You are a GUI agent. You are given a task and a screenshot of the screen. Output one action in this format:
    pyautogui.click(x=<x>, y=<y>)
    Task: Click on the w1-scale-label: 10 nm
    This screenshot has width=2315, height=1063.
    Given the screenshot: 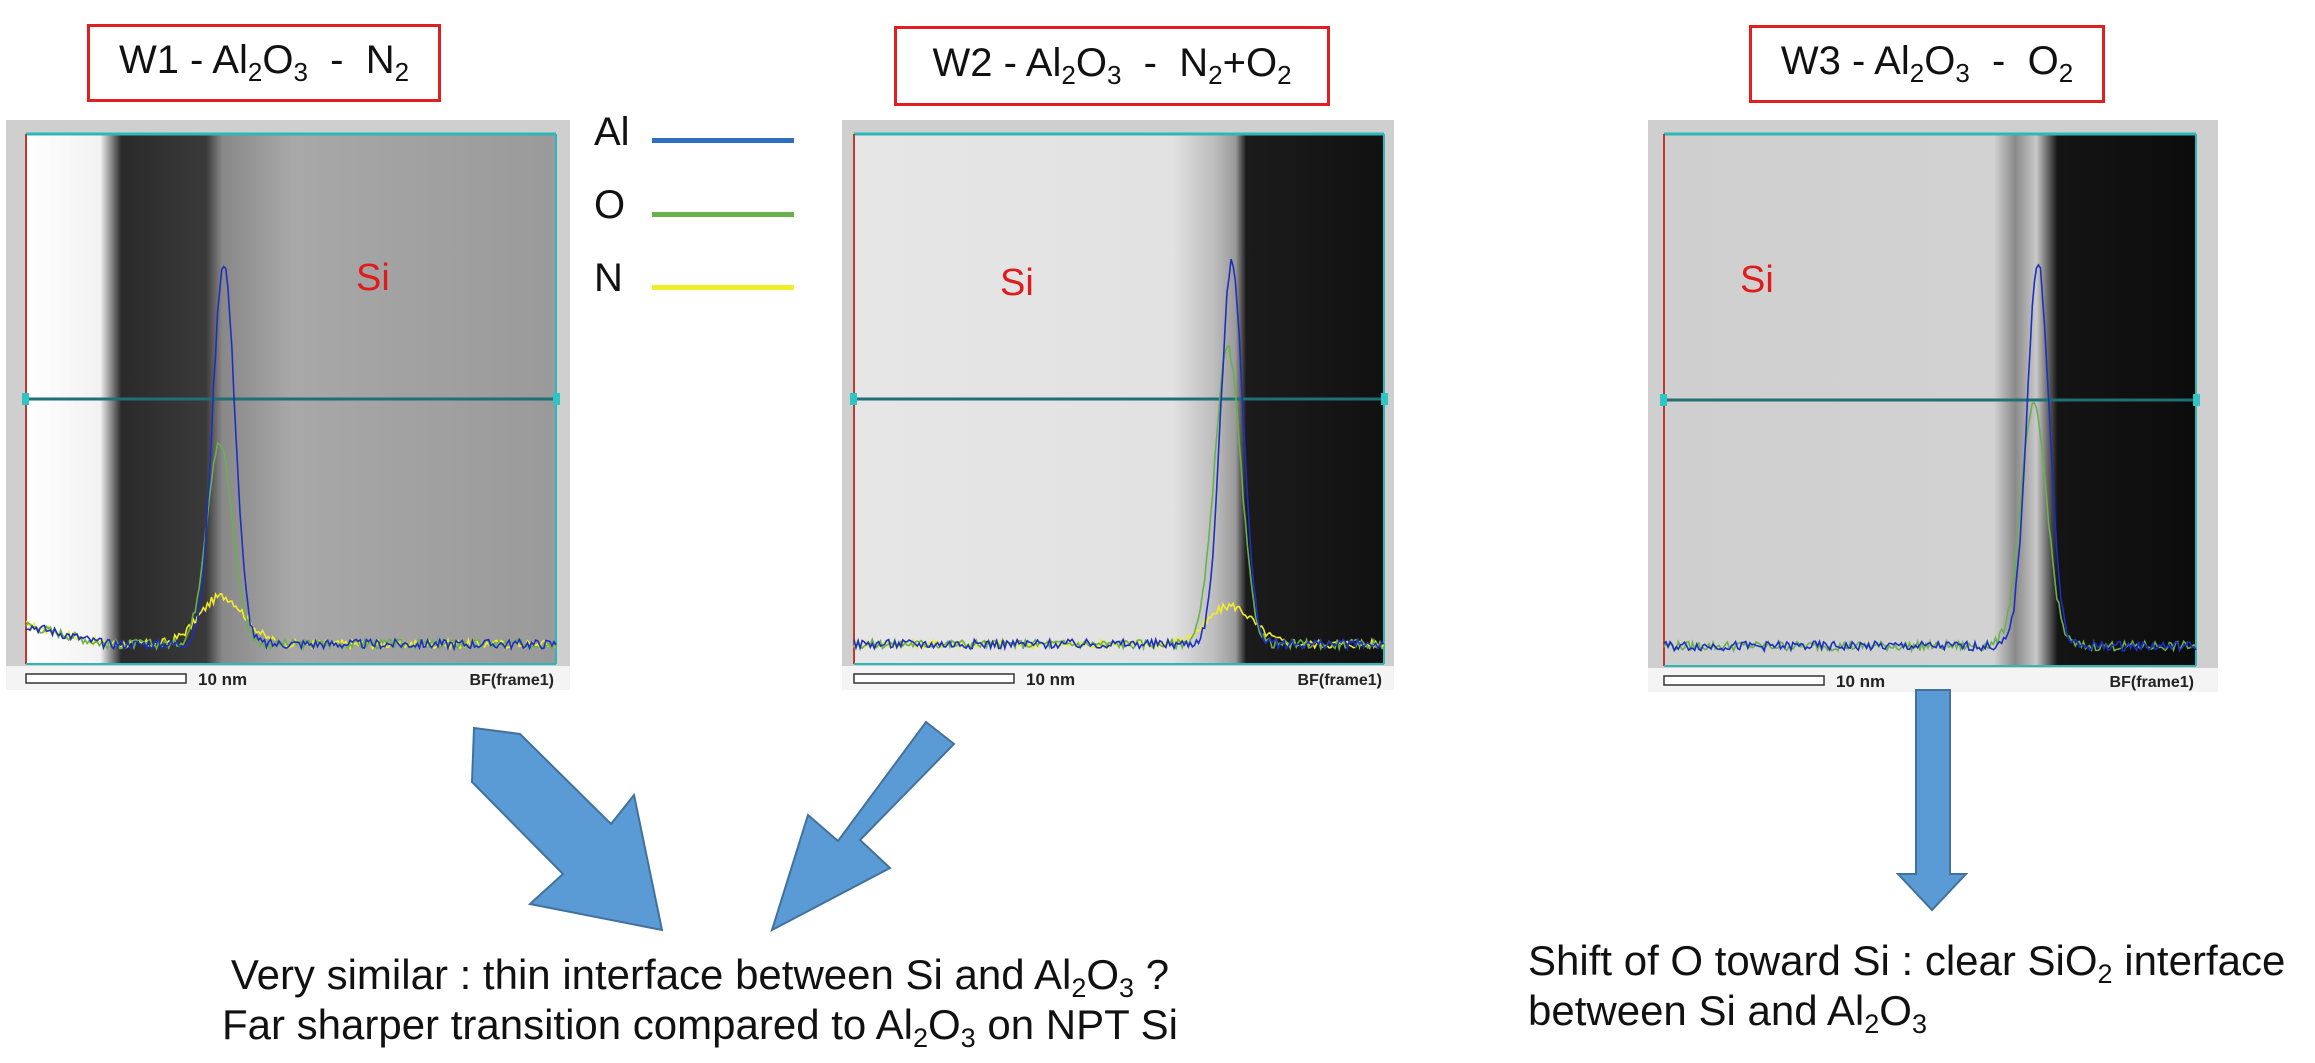 What is the action you would take?
    pyautogui.click(x=222, y=679)
    